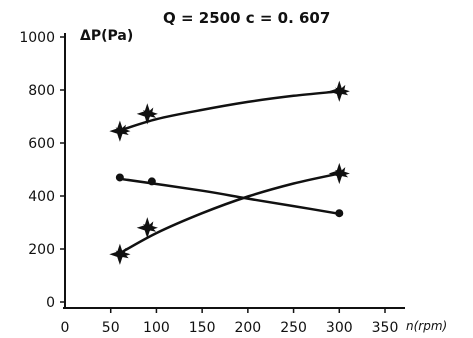  I want to click on x-tick-label: 100, so click(156, 328).